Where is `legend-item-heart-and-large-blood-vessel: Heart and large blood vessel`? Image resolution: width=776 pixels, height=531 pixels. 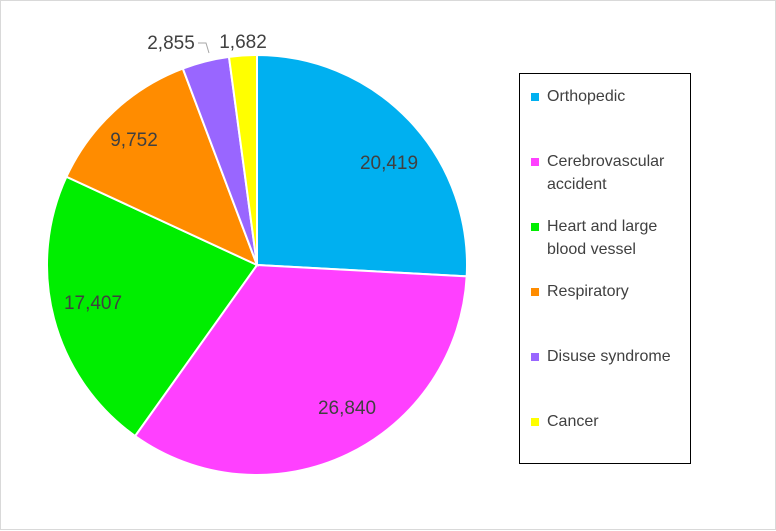 legend-item-heart-and-large-blood-vessel: Heart and large blood vessel is located at coordinates (610, 238).